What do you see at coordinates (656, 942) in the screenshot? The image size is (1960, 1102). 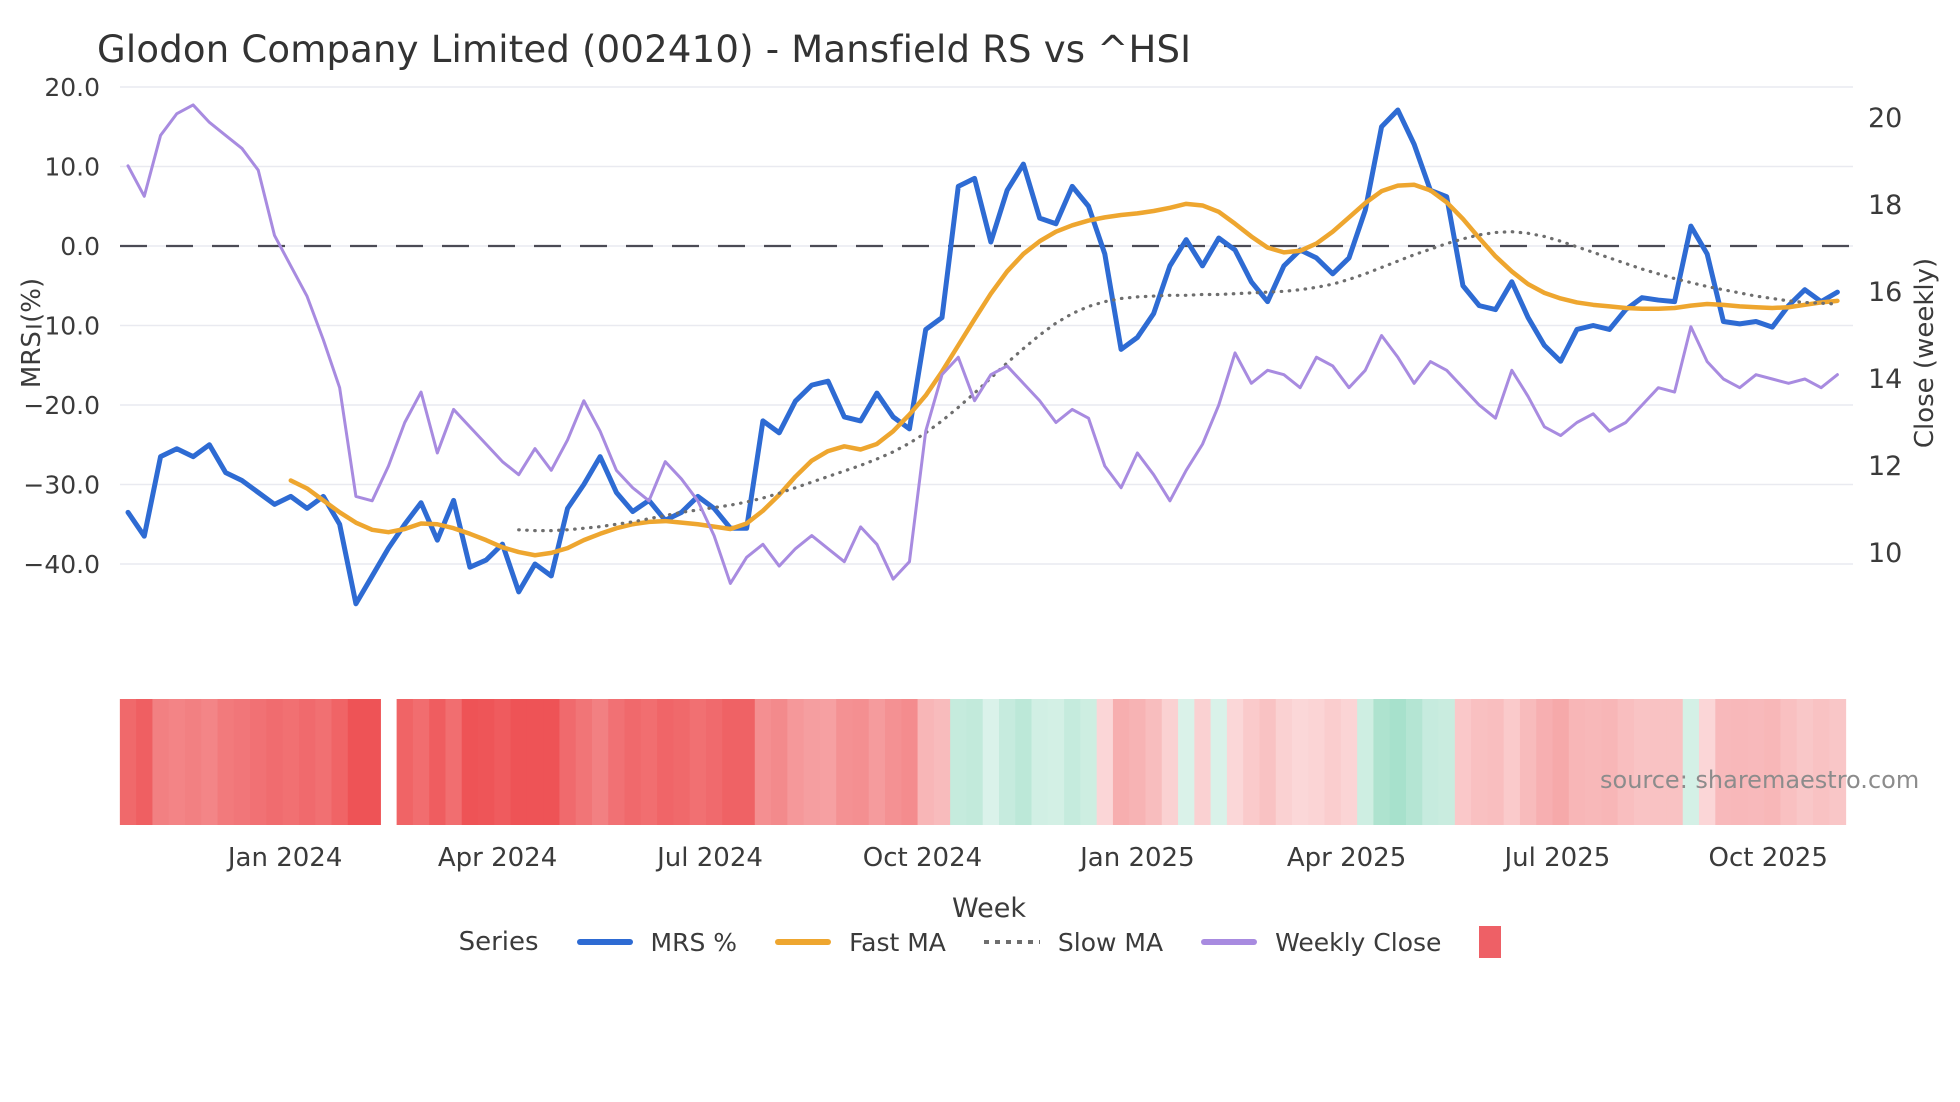 I see `legend-item-mrs: MRS %` at bounding box center [656, 942].